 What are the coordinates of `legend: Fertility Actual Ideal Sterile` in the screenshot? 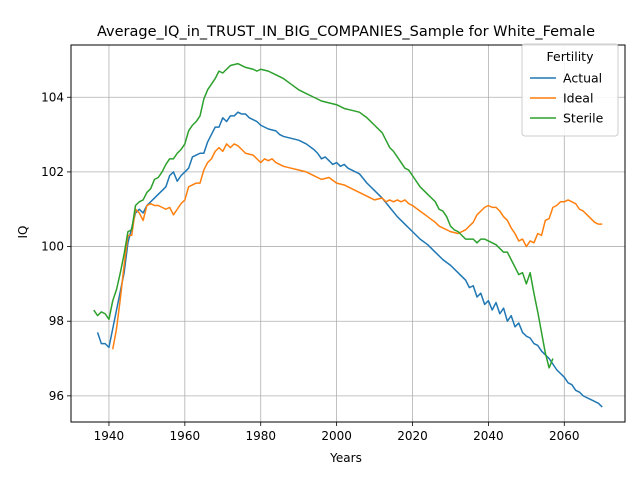 It's located at (570, 90).